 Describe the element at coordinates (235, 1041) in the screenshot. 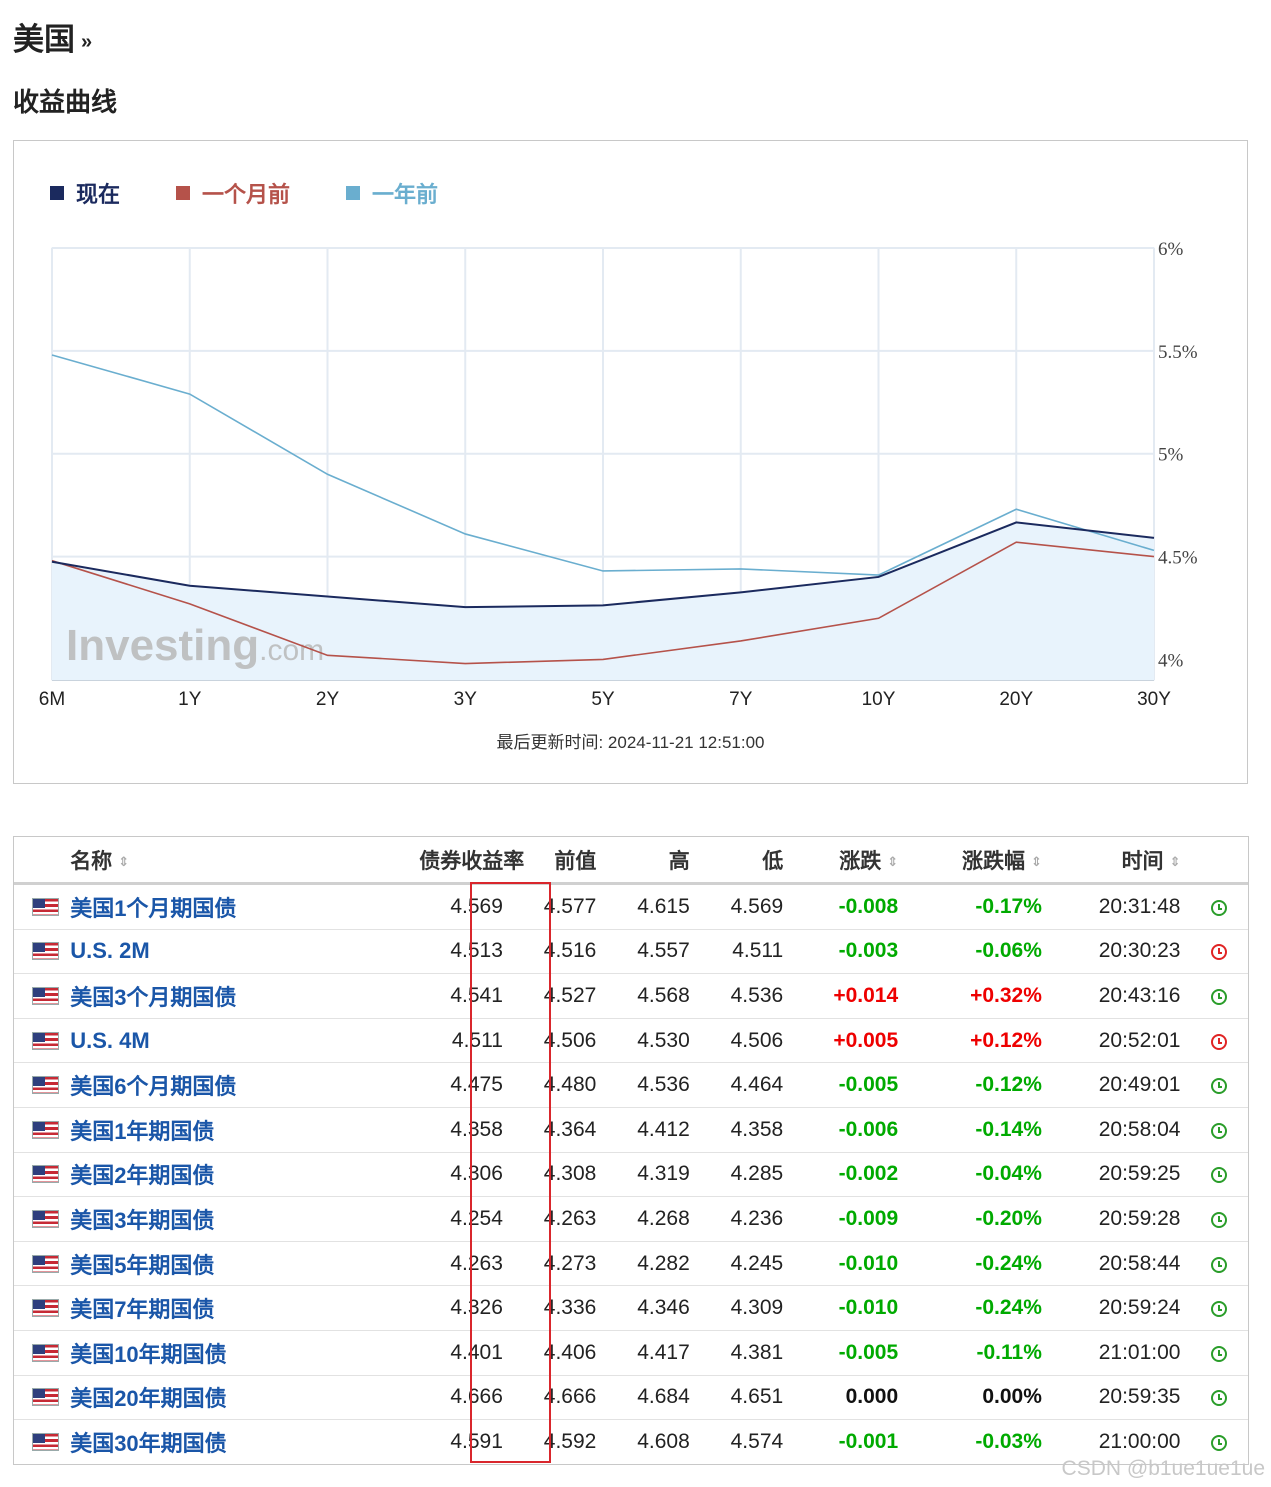

I see `bond-name-link: U.S. 4M` at that location.